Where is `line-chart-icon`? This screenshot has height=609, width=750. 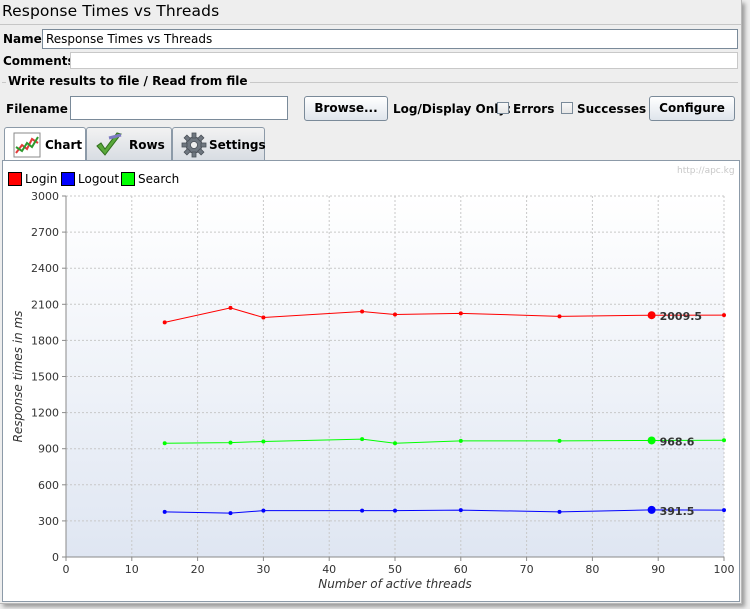
line-chart-icon is located at coordinates (27, 145).